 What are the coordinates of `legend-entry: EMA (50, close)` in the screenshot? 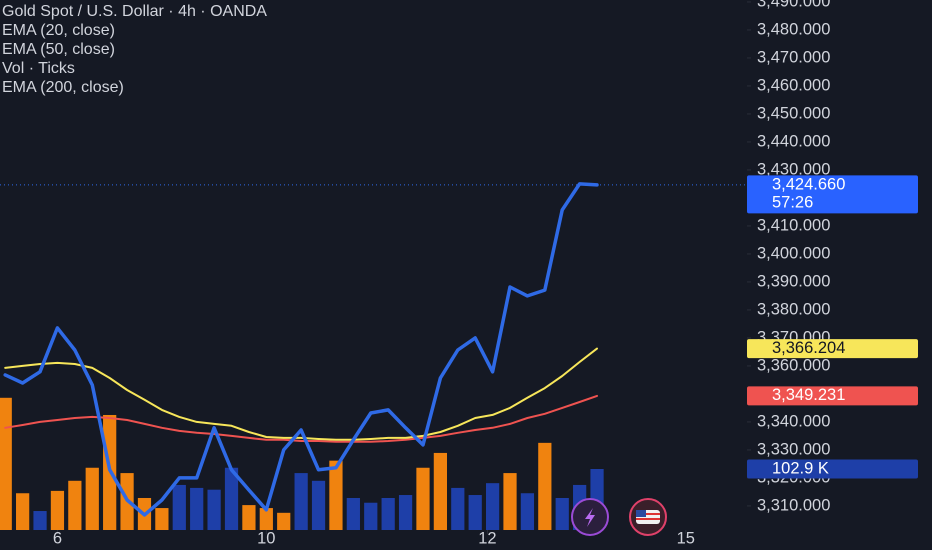 It's located at (58, 49).